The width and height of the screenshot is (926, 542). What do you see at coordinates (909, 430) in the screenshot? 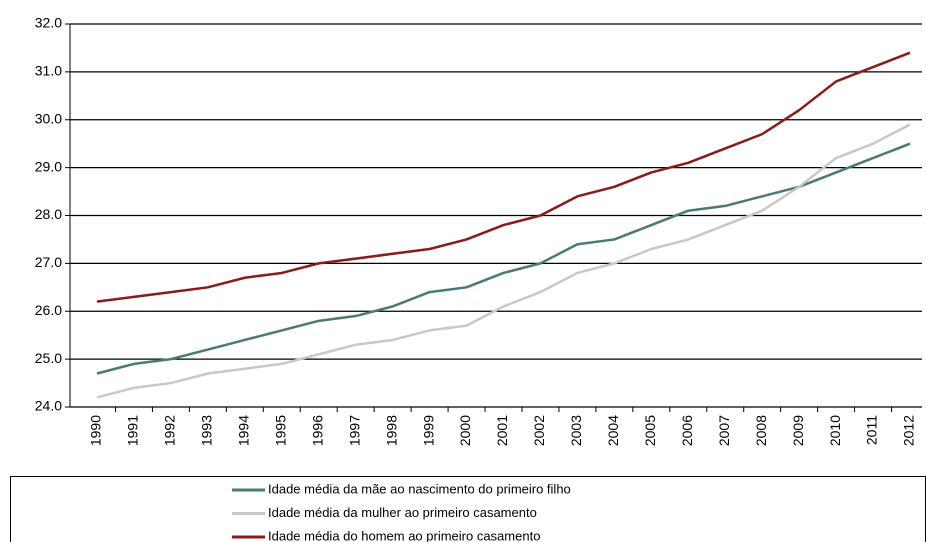
I see `x-tick-label: 2012` at bounding box center [909, 430].